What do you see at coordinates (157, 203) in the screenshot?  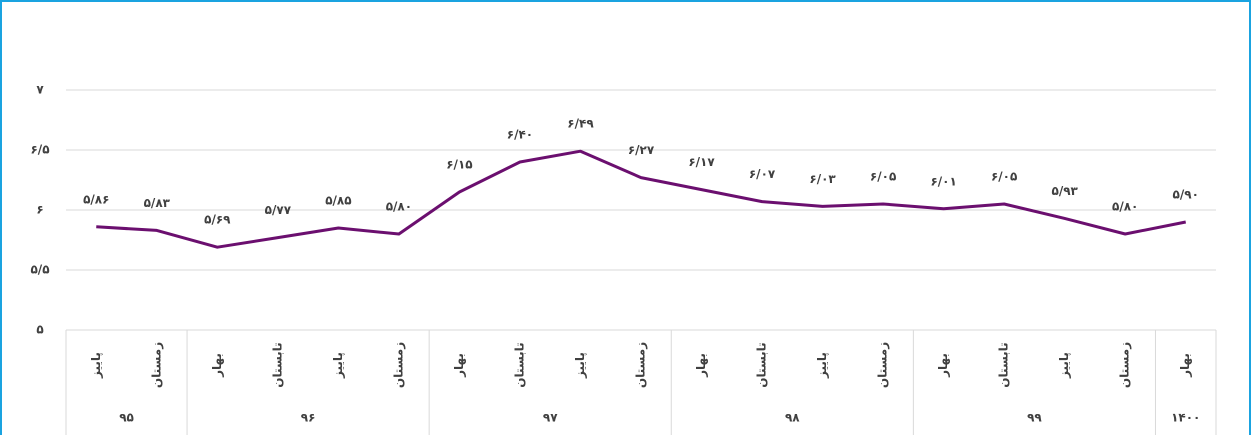 I see `data-label: ۵/۸۳` at bounding box center [157, 203].